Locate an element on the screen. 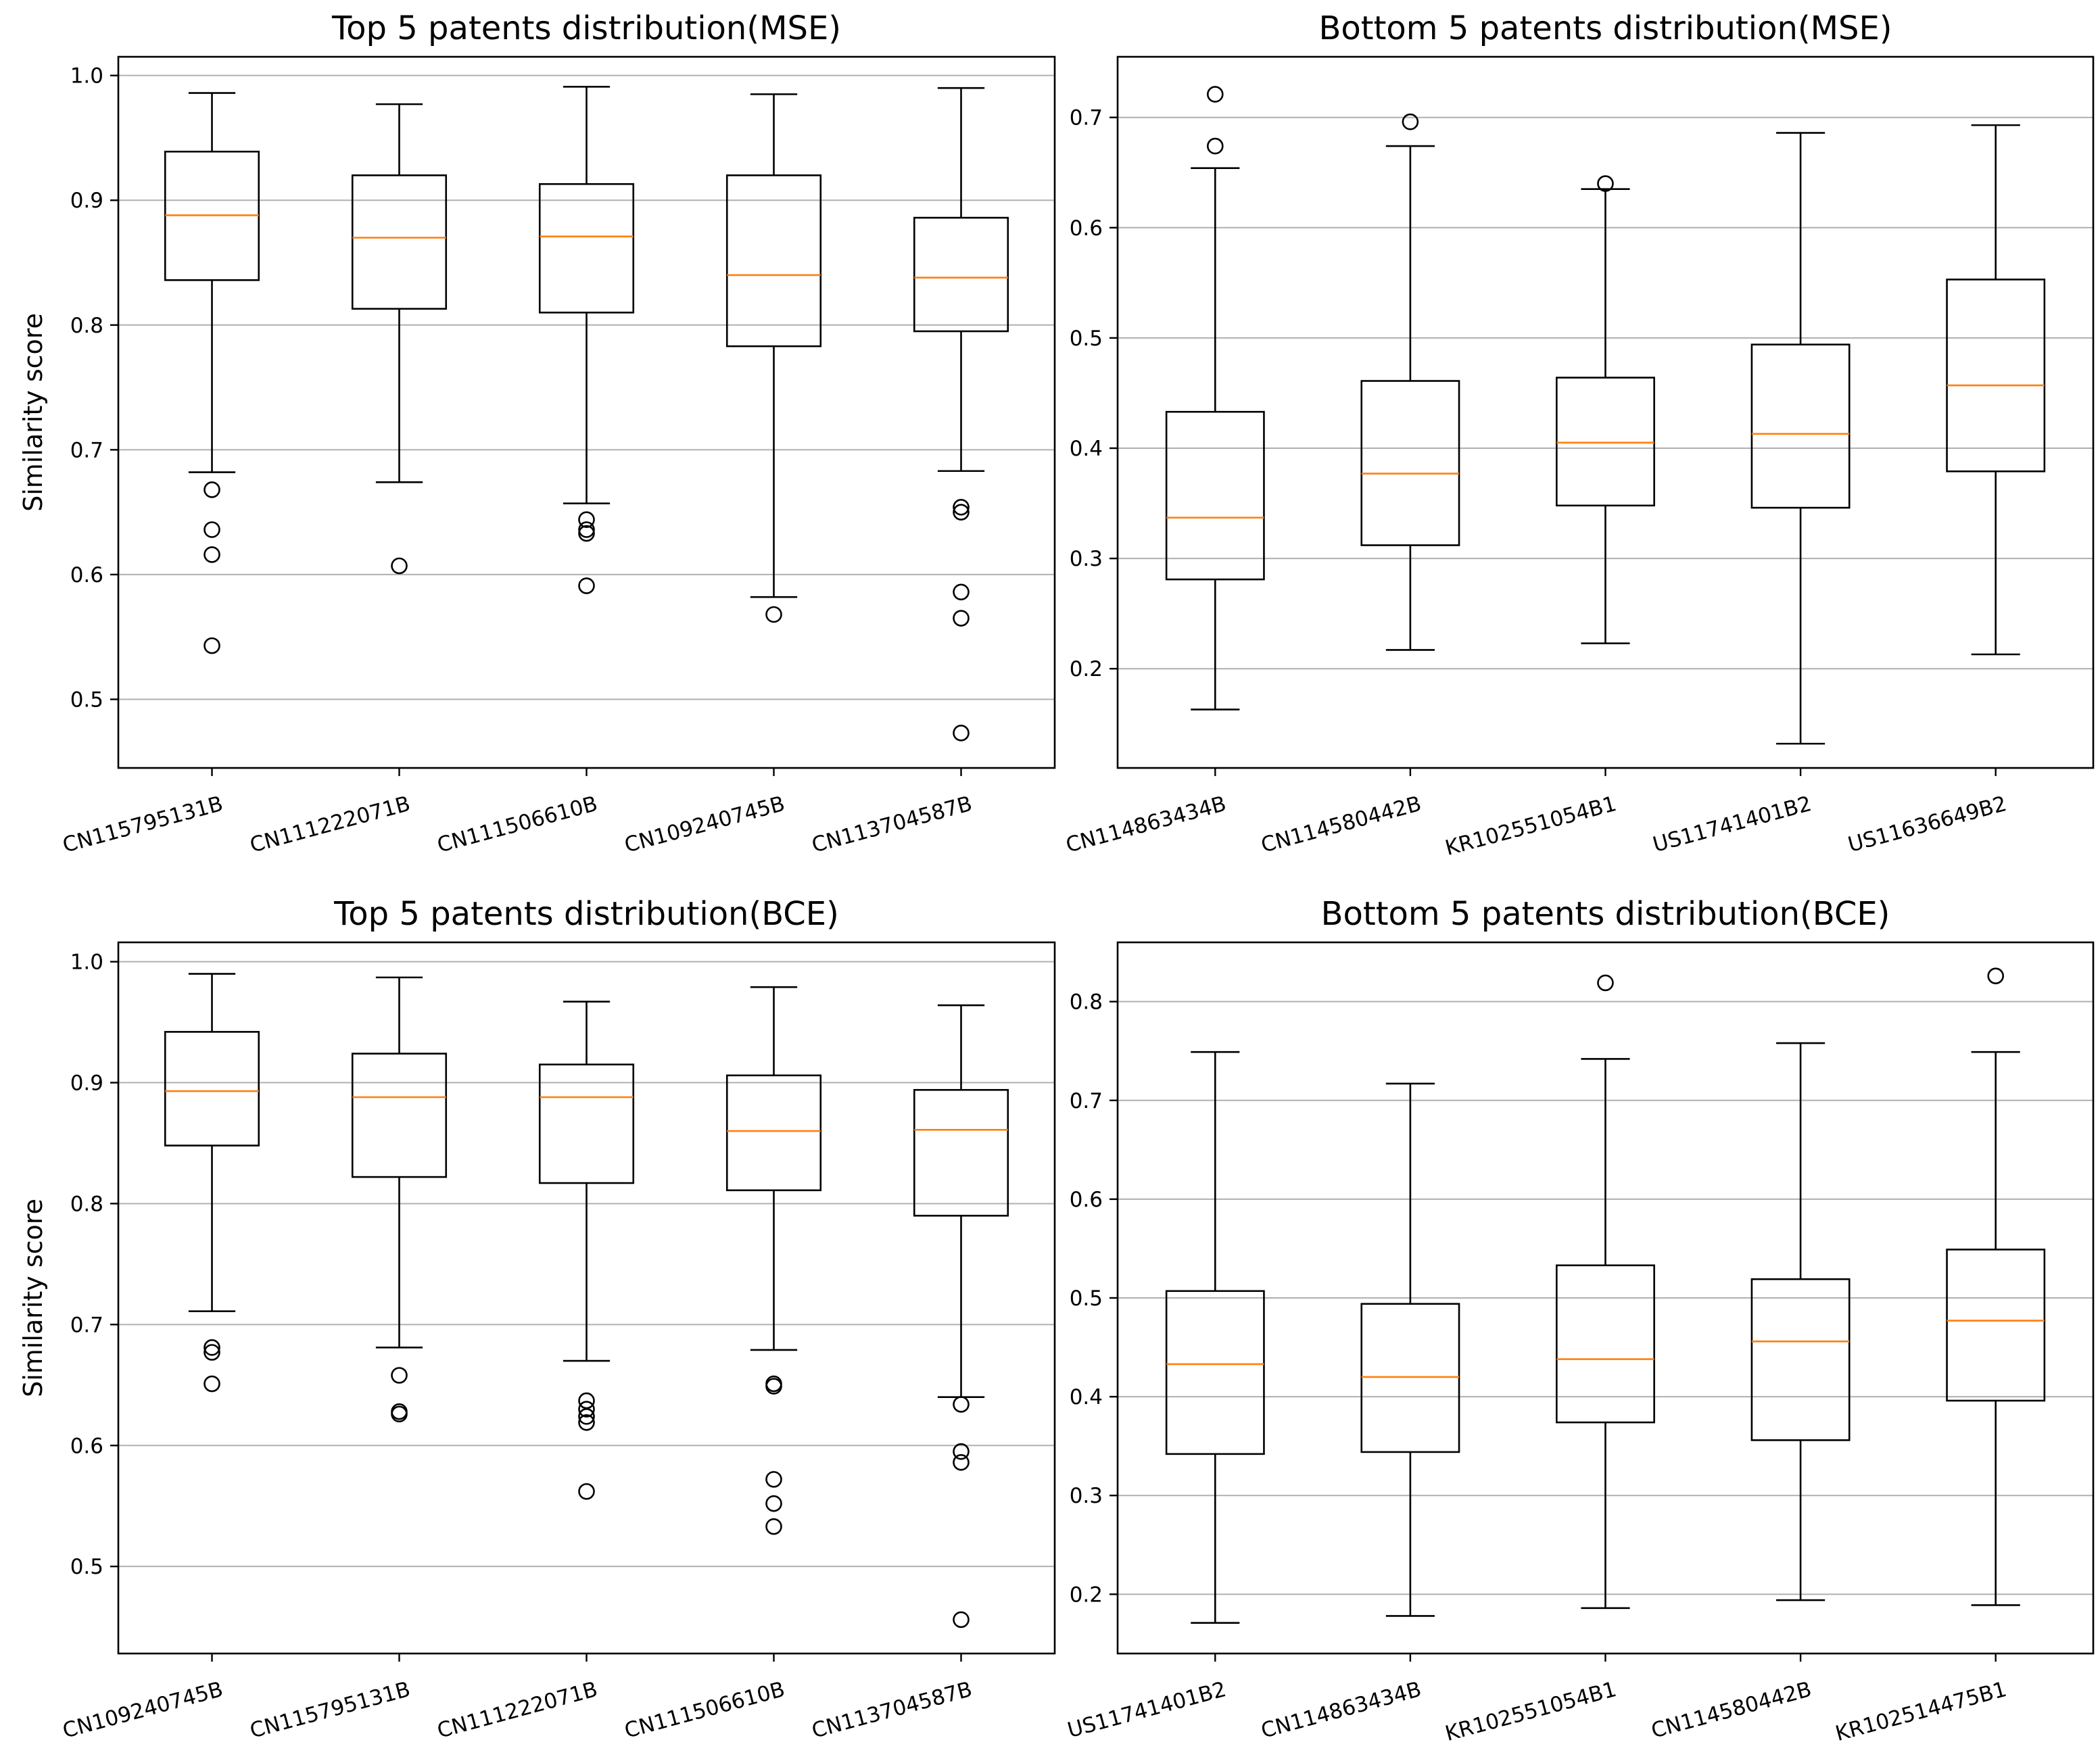  box-KR102514475B1 is located at coordinates (1996, 1286).